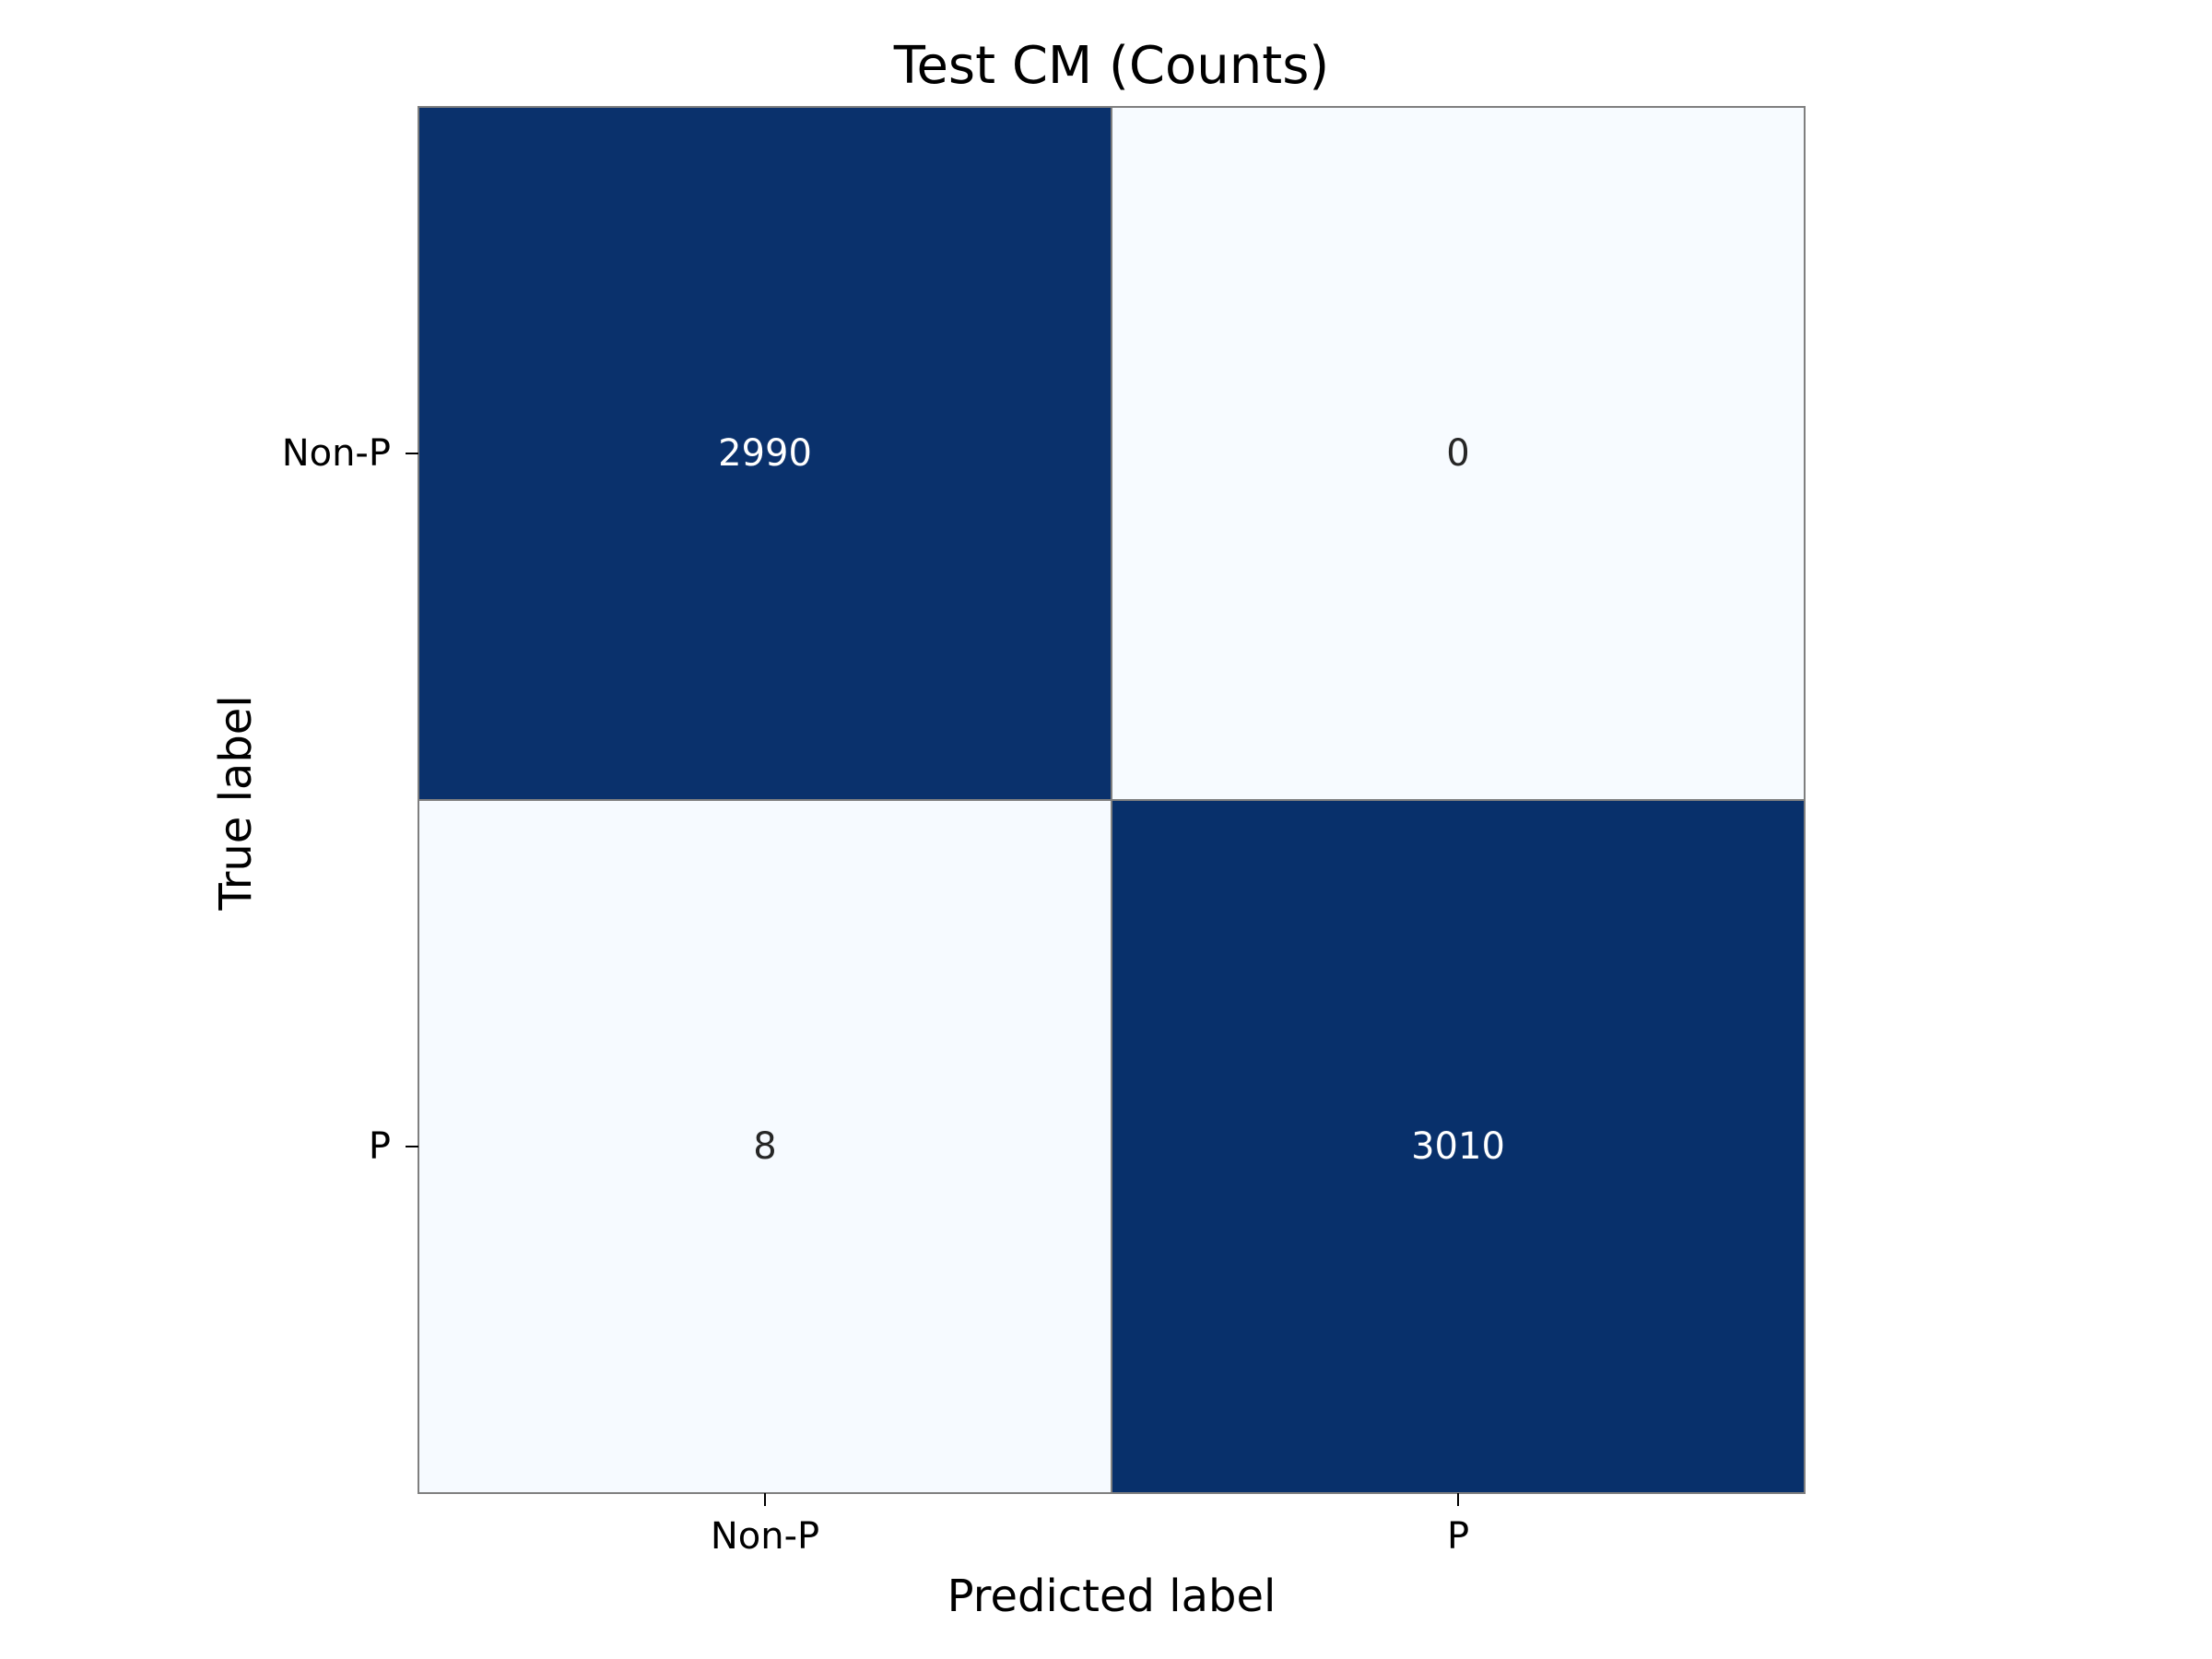  Describe the element at coordinates (765, 1536) in the screenshot. I see `x-tick-label-0: Non-P` at that location.